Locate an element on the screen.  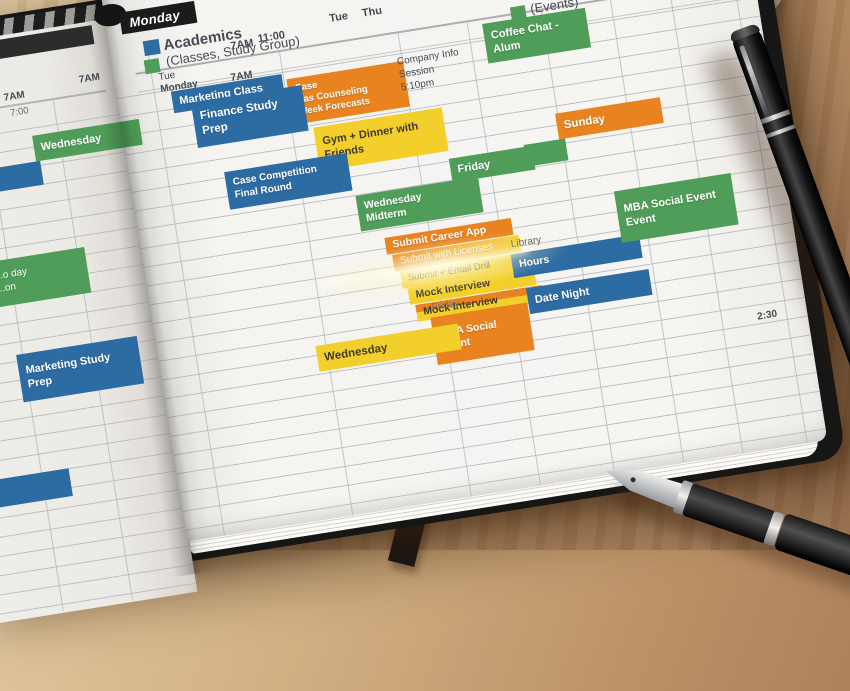
header-day: Tue is located at coordinates (338, 17).